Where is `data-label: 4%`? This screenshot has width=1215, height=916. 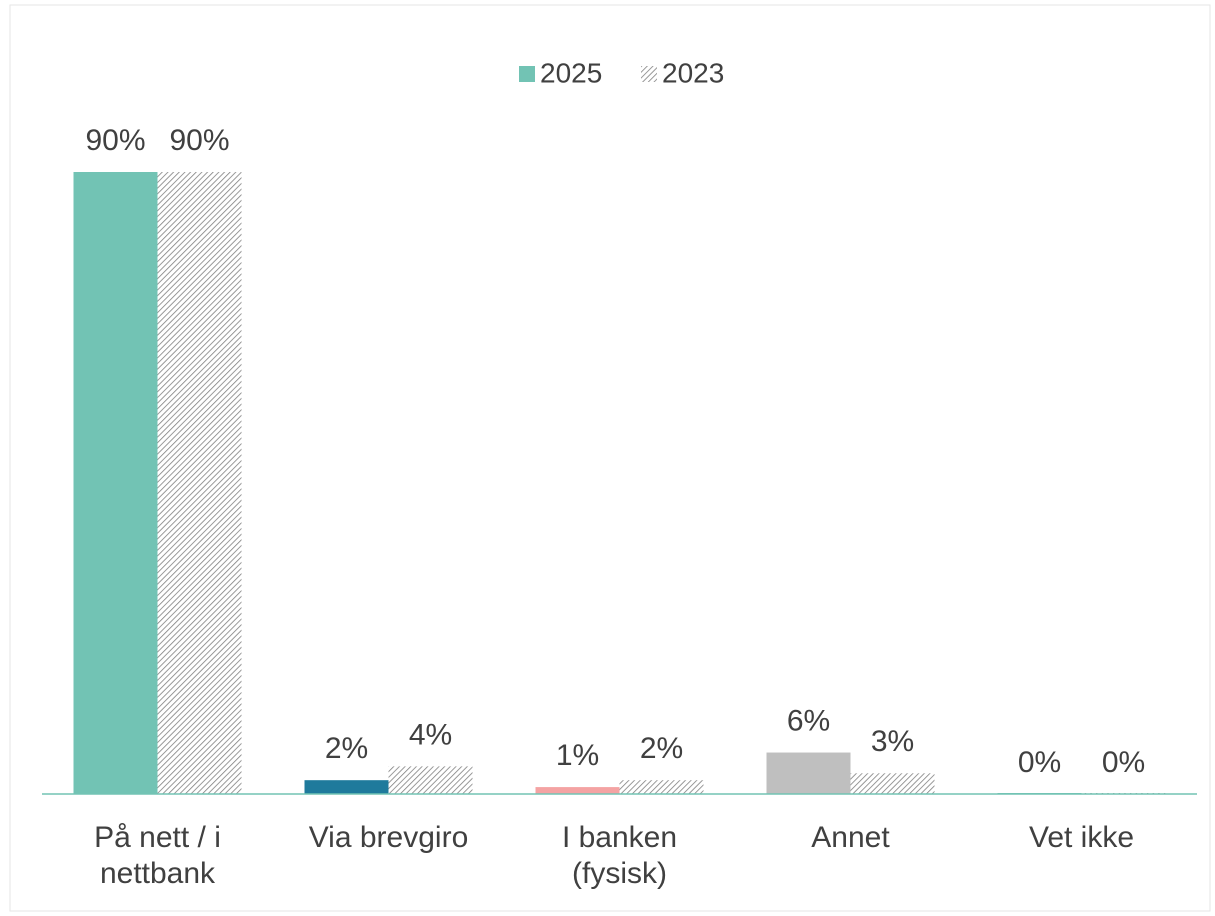 data-label: 4% is located at coordinates (430, 734).